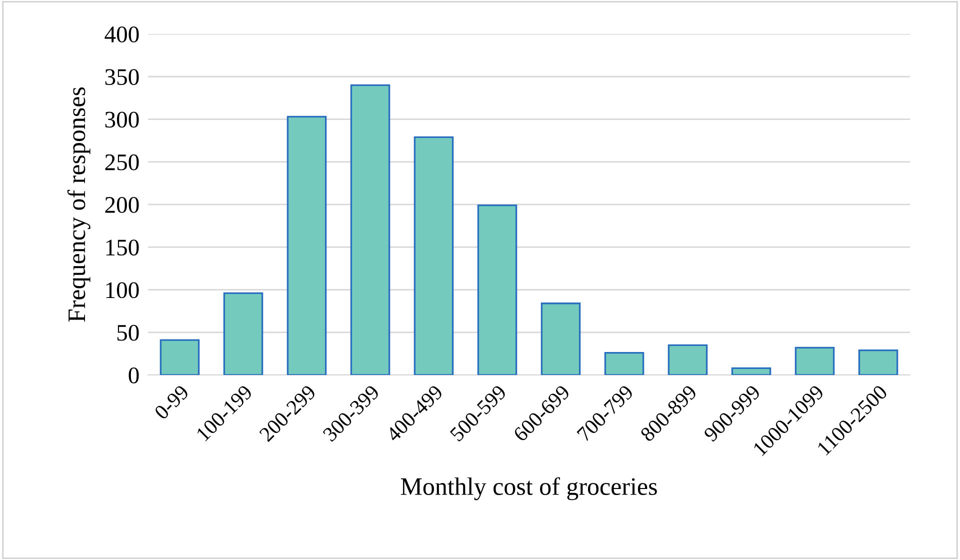  What do you see at coordinates (121, 34) in the screenshot?
I see `y-tick-label: 400` at bounding box center [121, 34].